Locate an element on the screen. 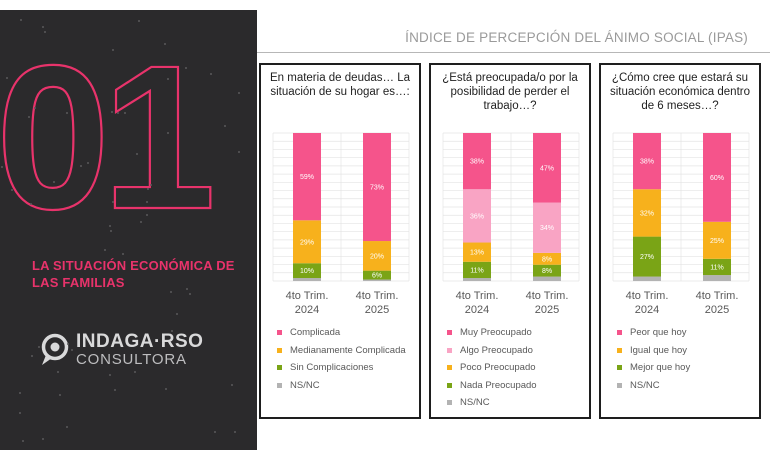 This screenshot has width=770, height=470. bar-segment-peor-que-hoy is located at coordinates (647, 161).